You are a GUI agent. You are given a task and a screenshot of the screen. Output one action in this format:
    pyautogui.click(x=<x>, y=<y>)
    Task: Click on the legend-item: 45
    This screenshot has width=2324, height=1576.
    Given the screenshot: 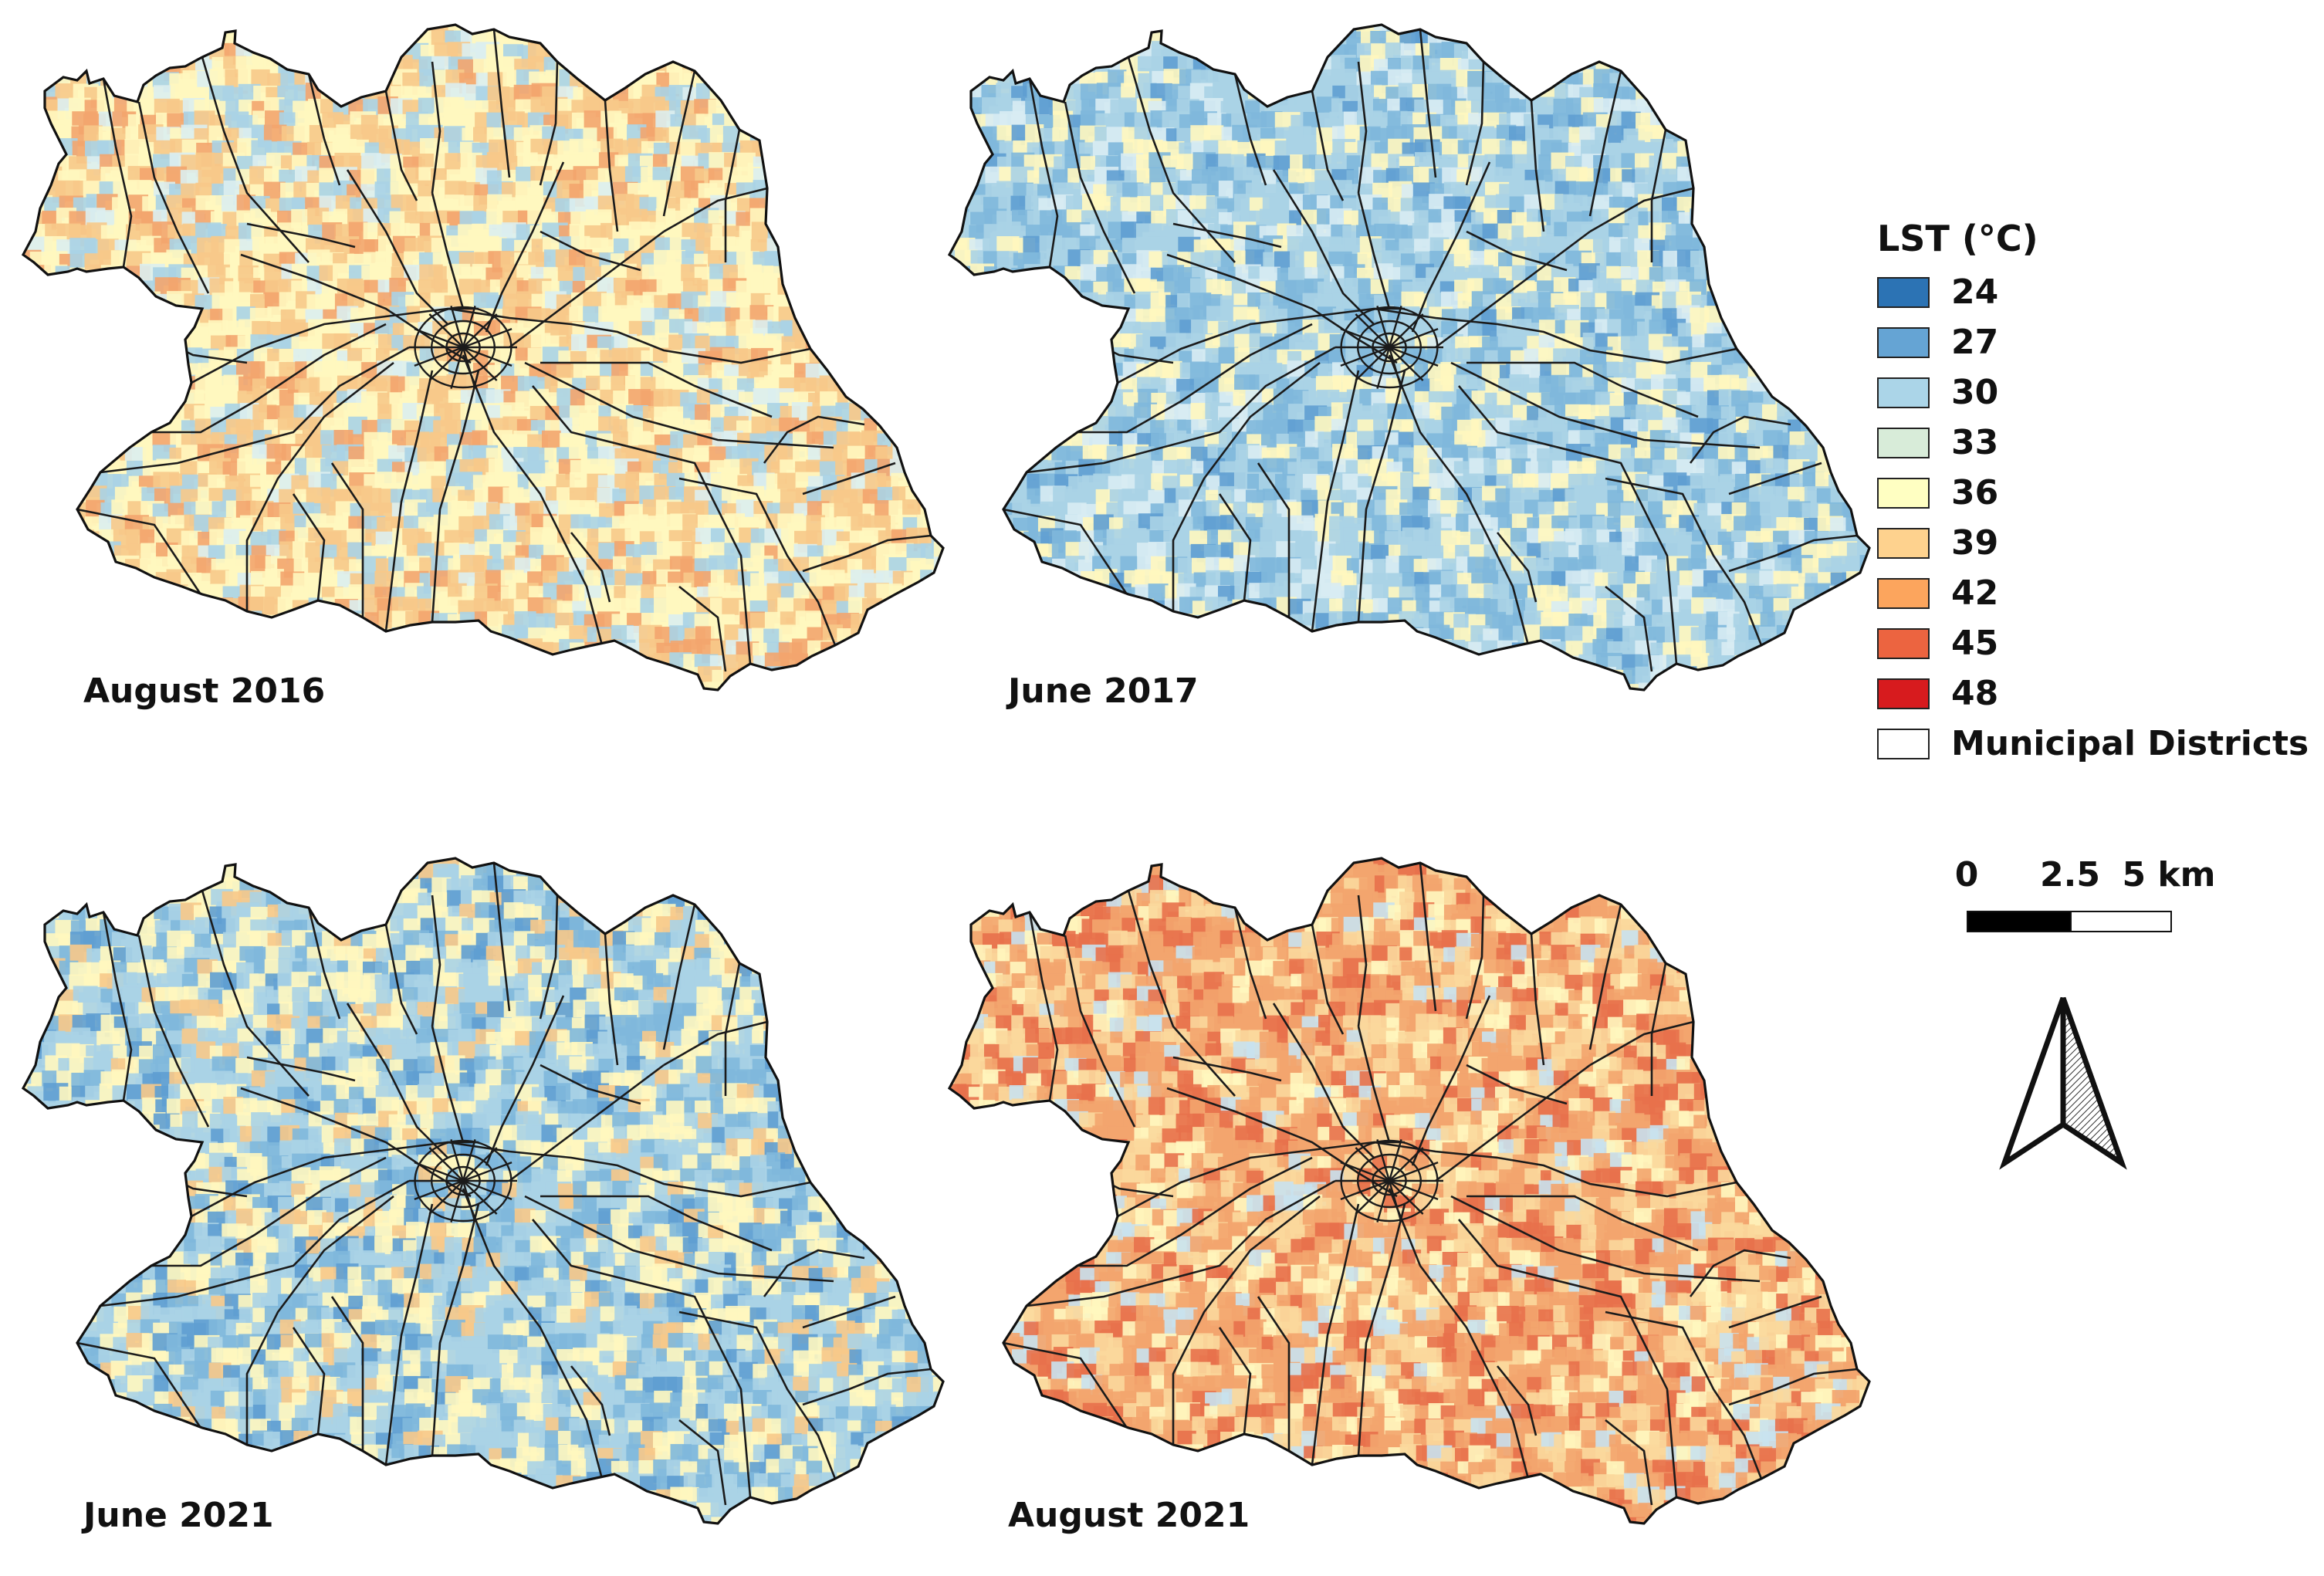 What is the action you would take?
    pyautogui.click(x=2093, y=643)
    